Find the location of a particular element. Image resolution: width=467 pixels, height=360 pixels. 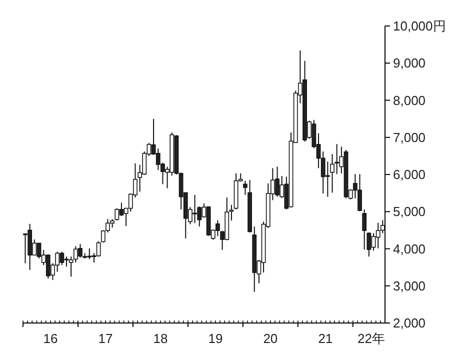

y-tick-label: 9,000 is located at coordinates (409, 63).